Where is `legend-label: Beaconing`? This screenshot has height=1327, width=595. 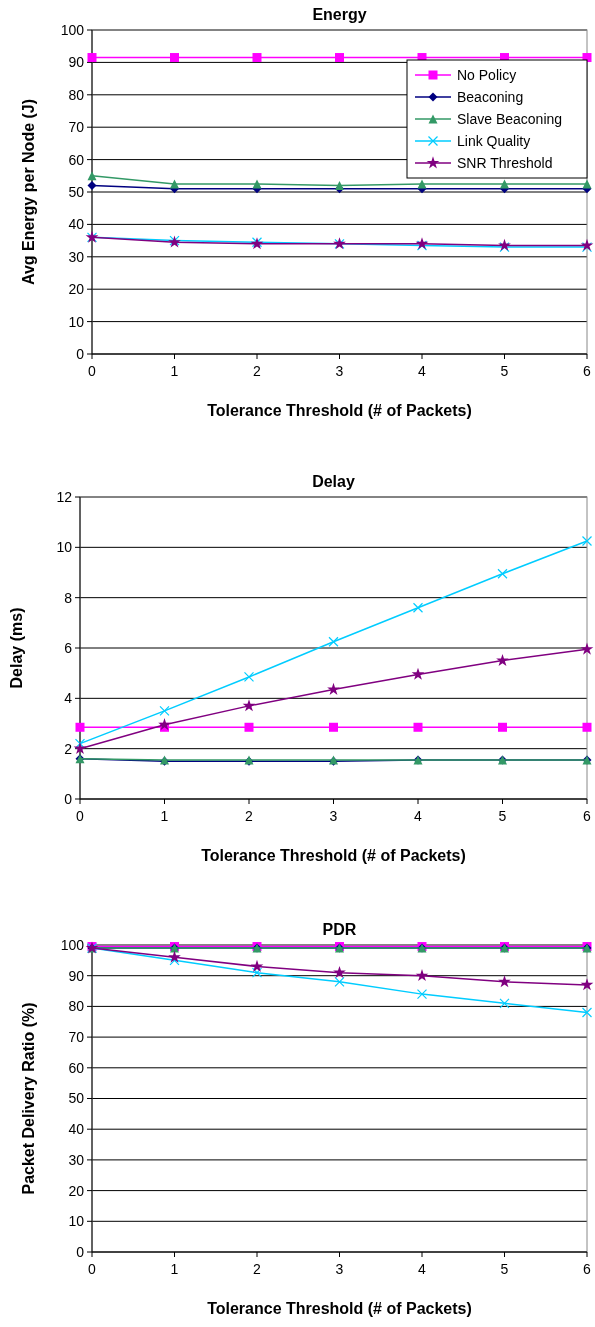
legend-label: Beaconing is located at coordinates (490, 96).